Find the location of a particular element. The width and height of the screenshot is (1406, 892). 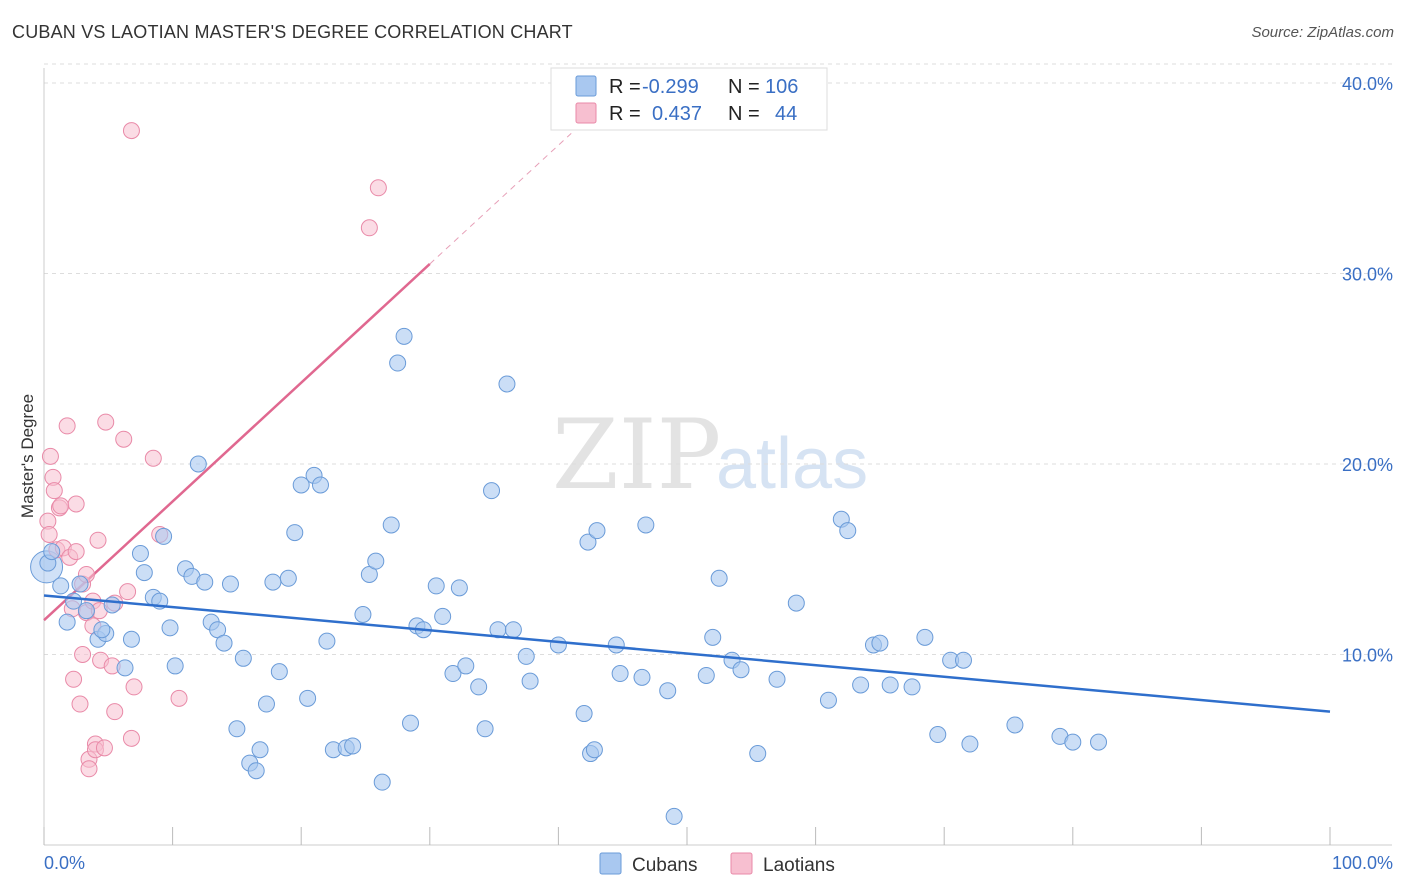

legend-r-value-cubans: -0.299 is located at coordinates (670, 87).